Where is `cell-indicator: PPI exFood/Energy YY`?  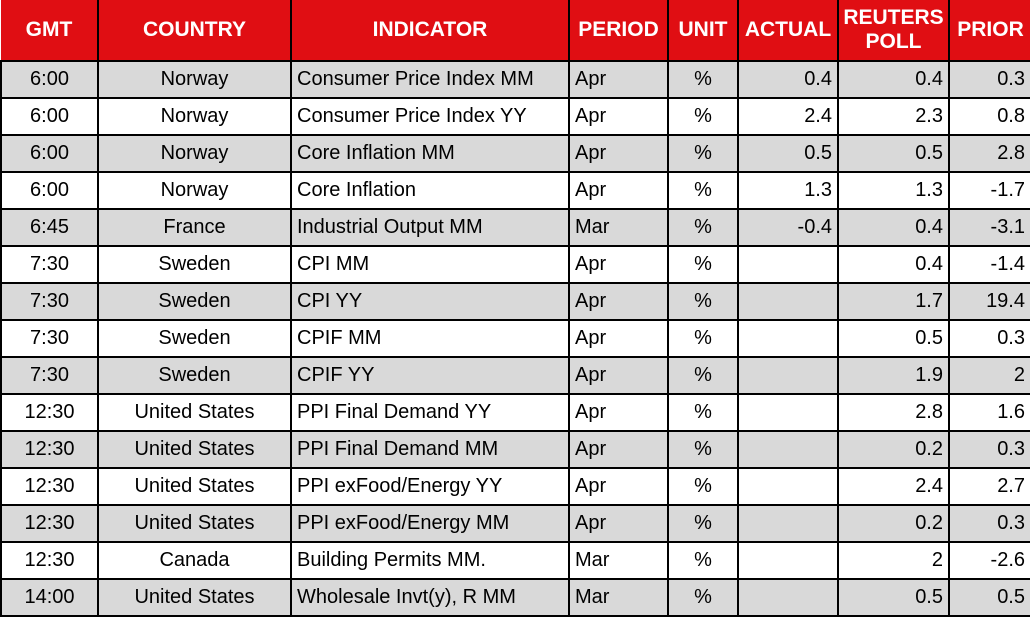
cell-indicator: PPI exFood/Energy YY is located at coordinates (430, 486).